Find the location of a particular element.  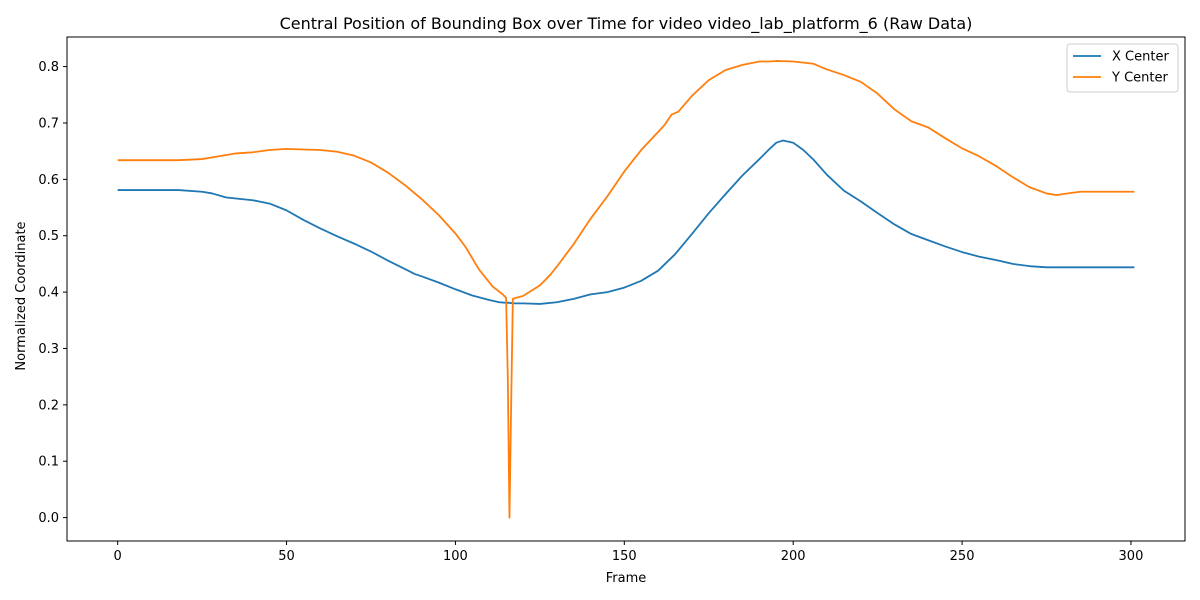

x-tick-label: 50 is located at coordinates (286, 556).